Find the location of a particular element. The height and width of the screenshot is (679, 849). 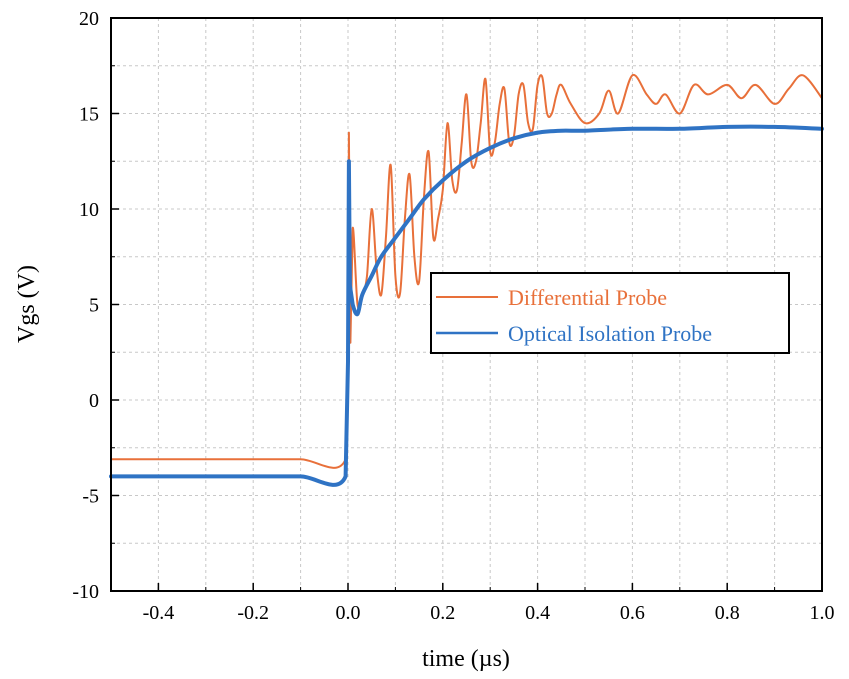

y-tick-label: 20 is located at coordinates (89, 19).